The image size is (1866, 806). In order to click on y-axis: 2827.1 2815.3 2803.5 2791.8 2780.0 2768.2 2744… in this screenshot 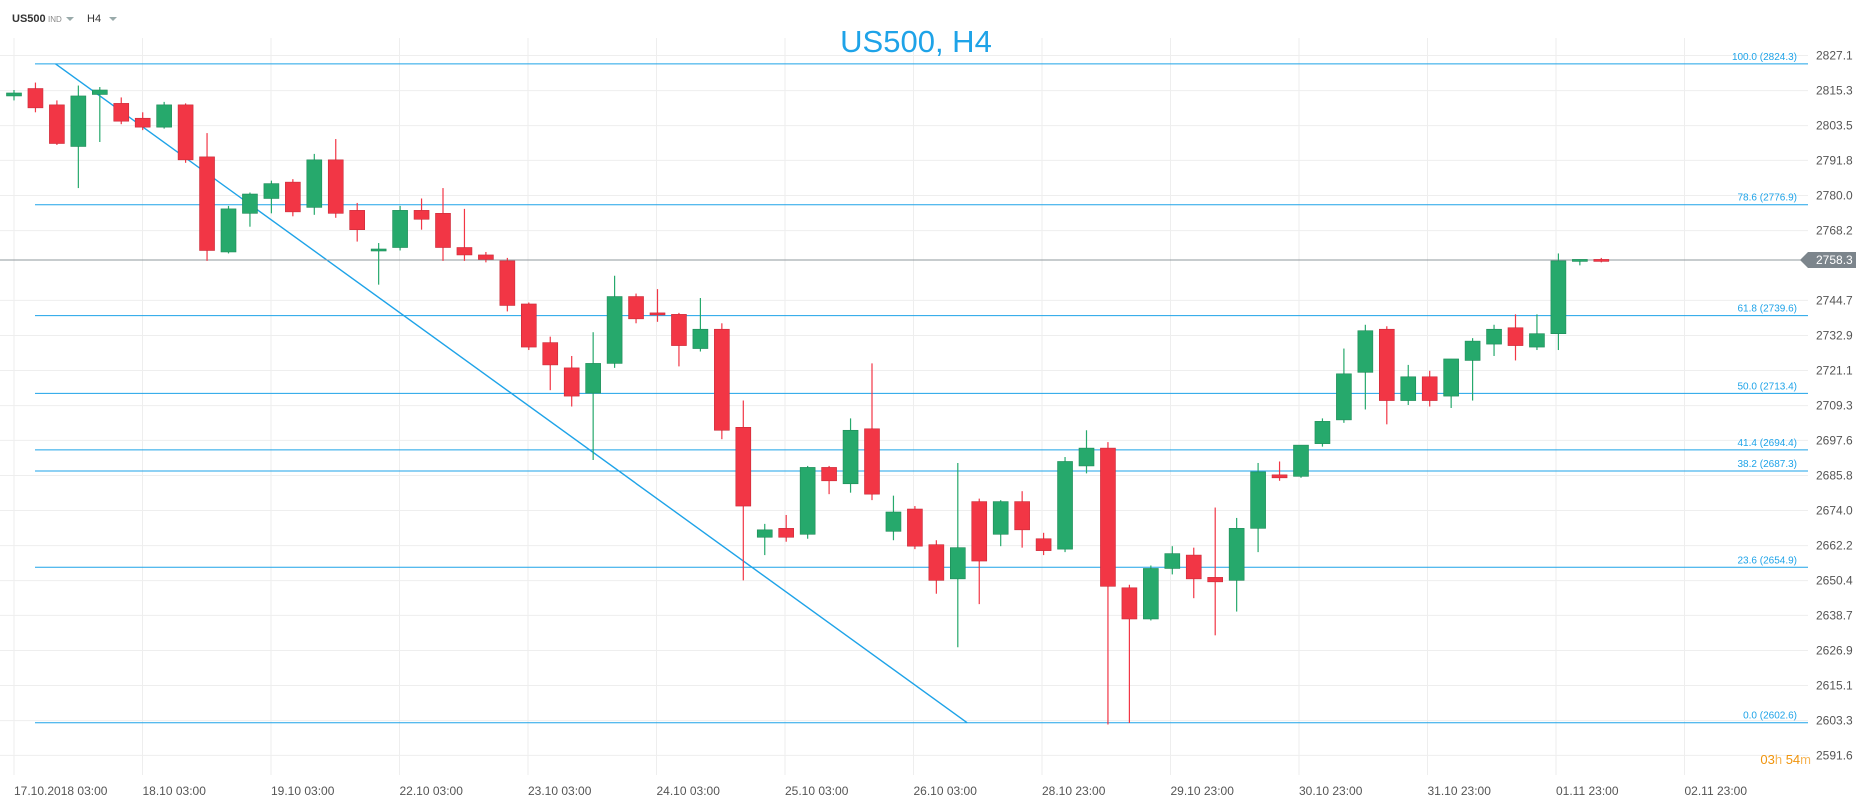, I will do `click(1834, 406)`.